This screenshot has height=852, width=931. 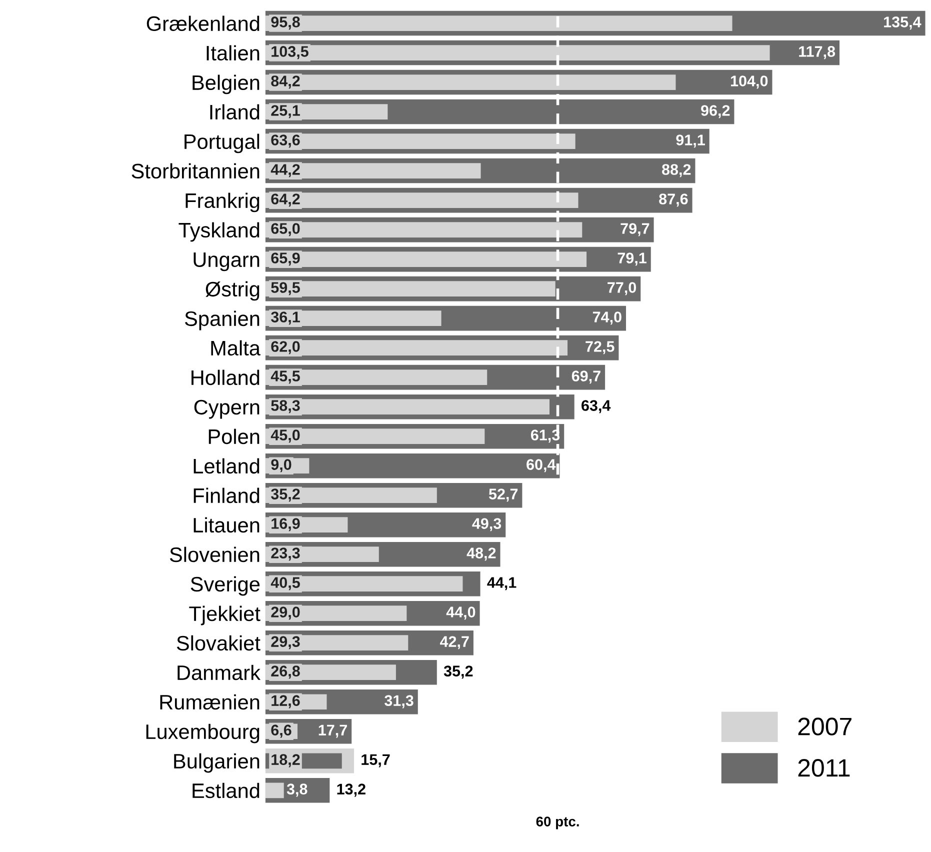 What do you see at coordinates (227, 409) in the screenshot?
I see `y-tick-label: Cypern` at bounding box center [227, 409].